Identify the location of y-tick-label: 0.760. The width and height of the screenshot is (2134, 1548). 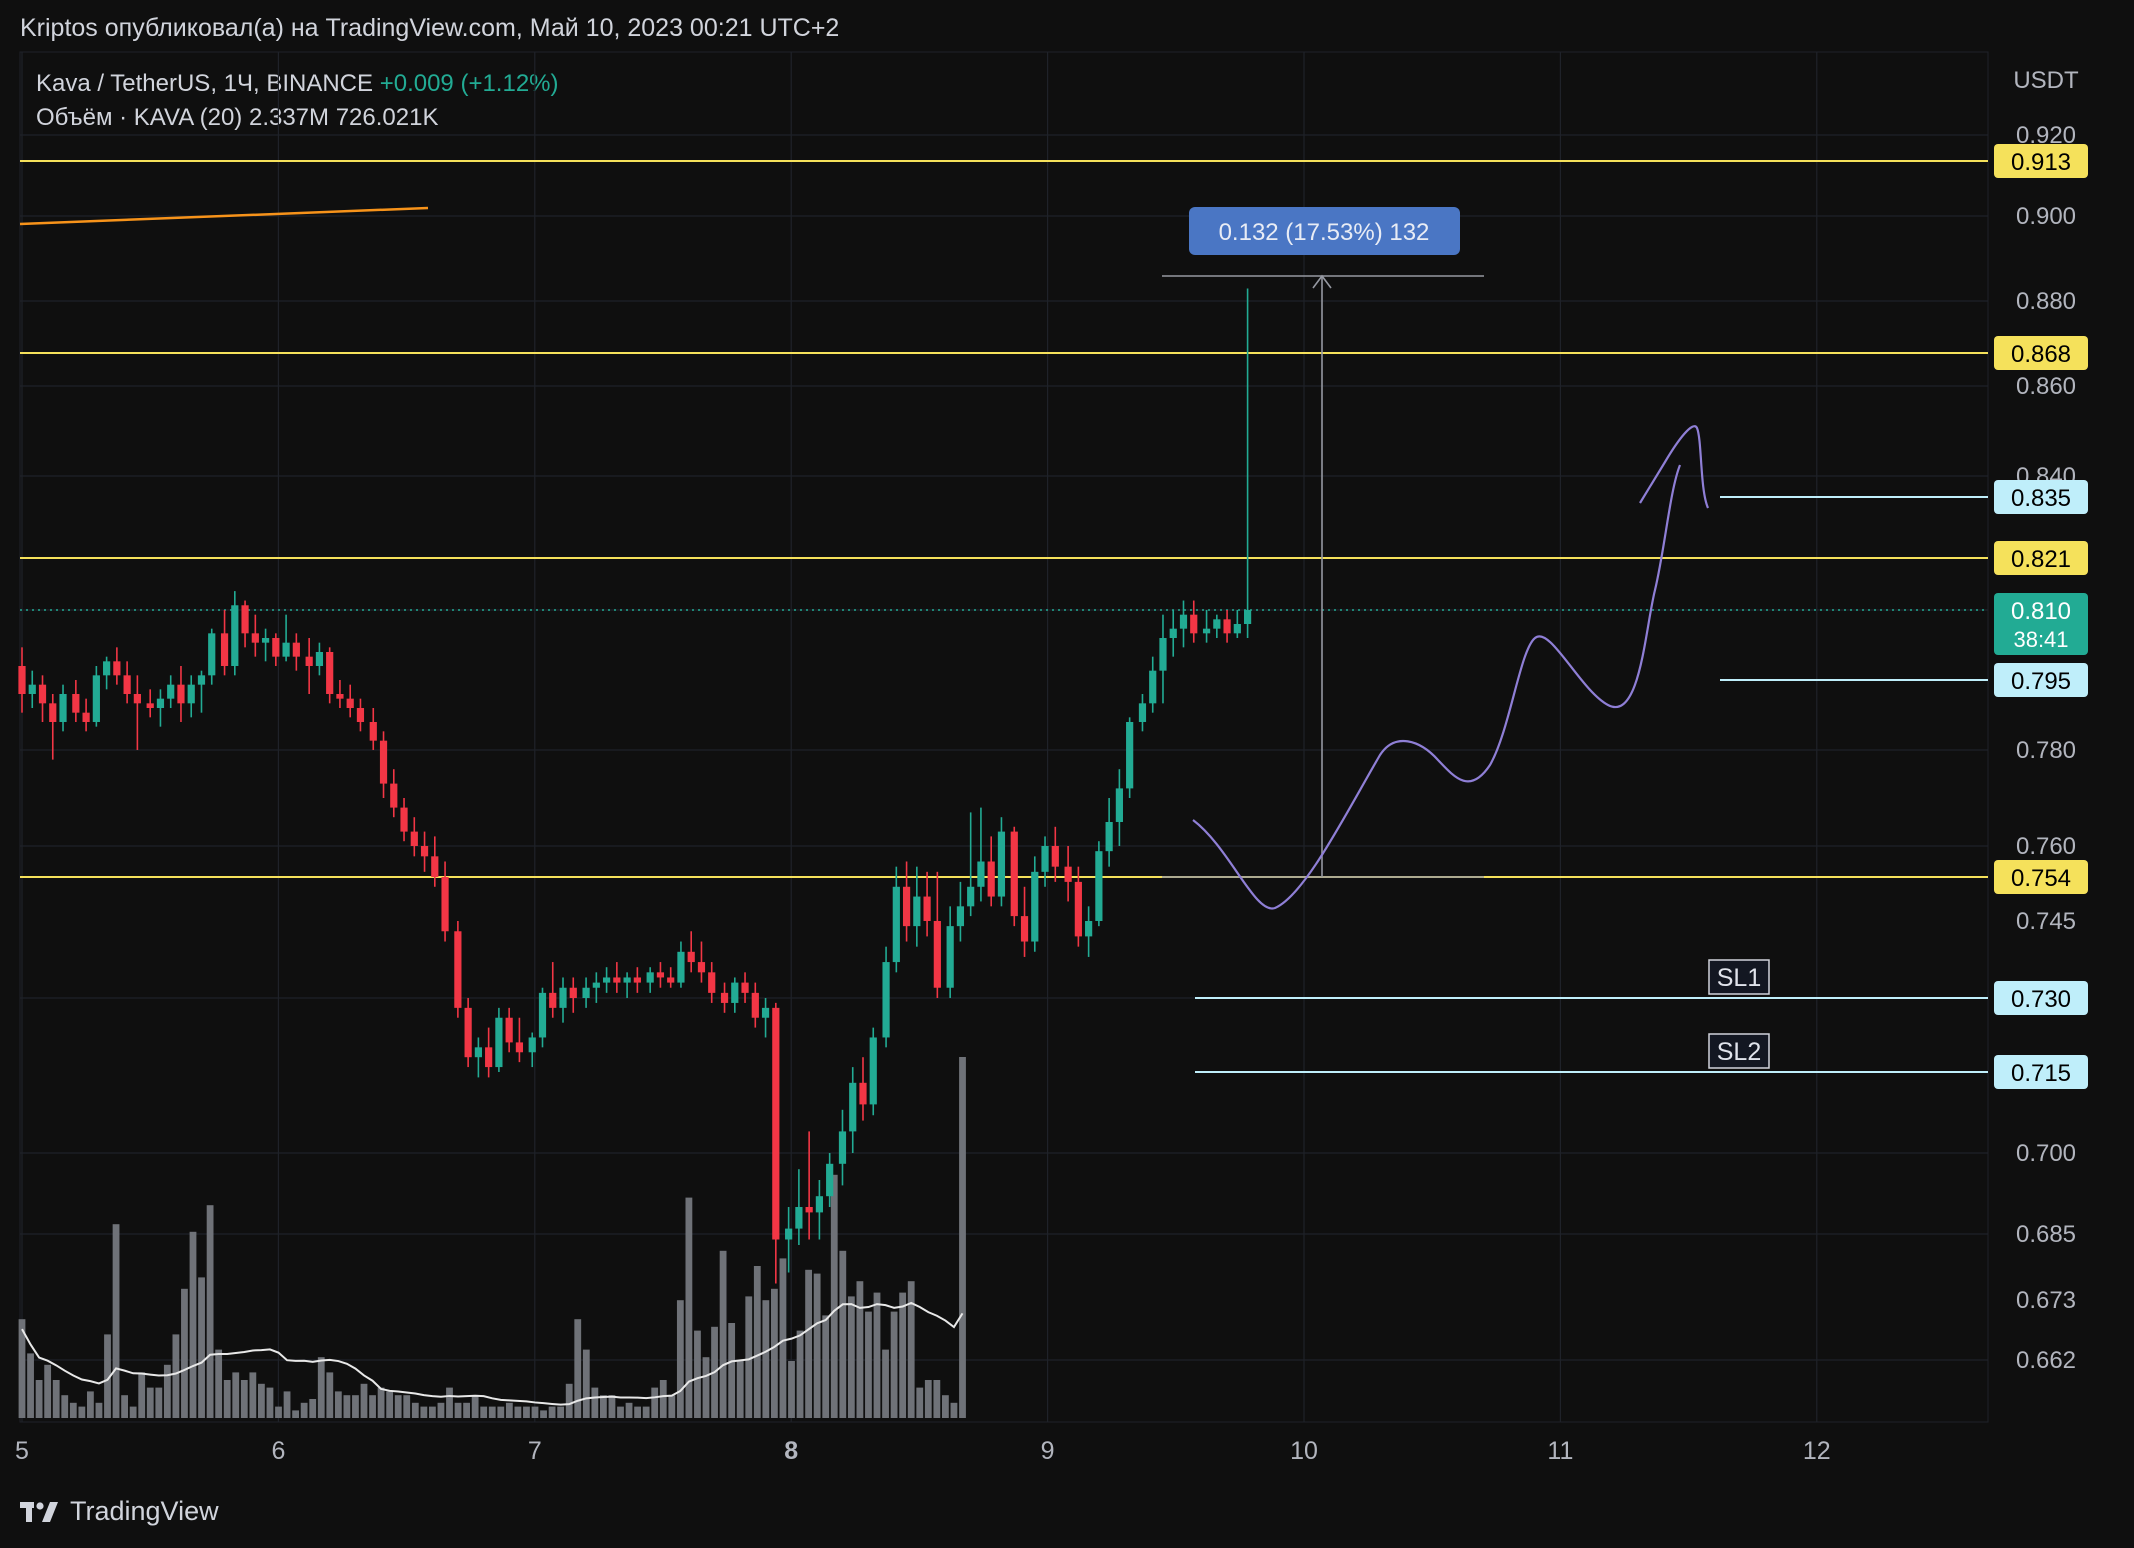
(2046, 846).